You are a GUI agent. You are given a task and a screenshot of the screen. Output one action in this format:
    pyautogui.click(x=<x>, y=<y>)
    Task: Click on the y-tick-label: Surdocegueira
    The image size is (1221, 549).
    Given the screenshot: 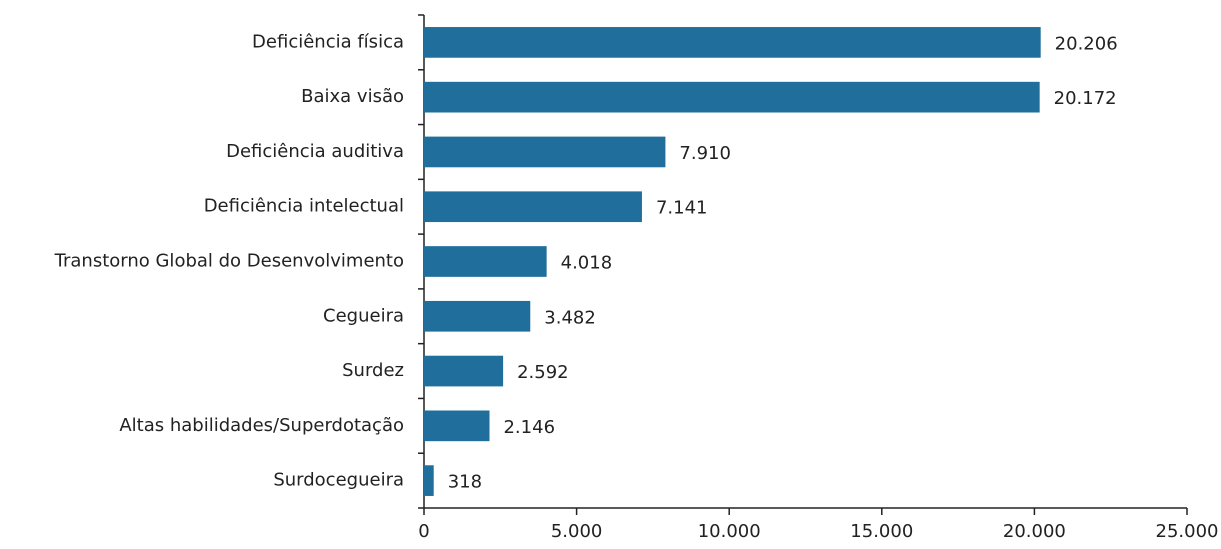 What is the action you would take?
    pyautogui.click(x=338, y=480)
    